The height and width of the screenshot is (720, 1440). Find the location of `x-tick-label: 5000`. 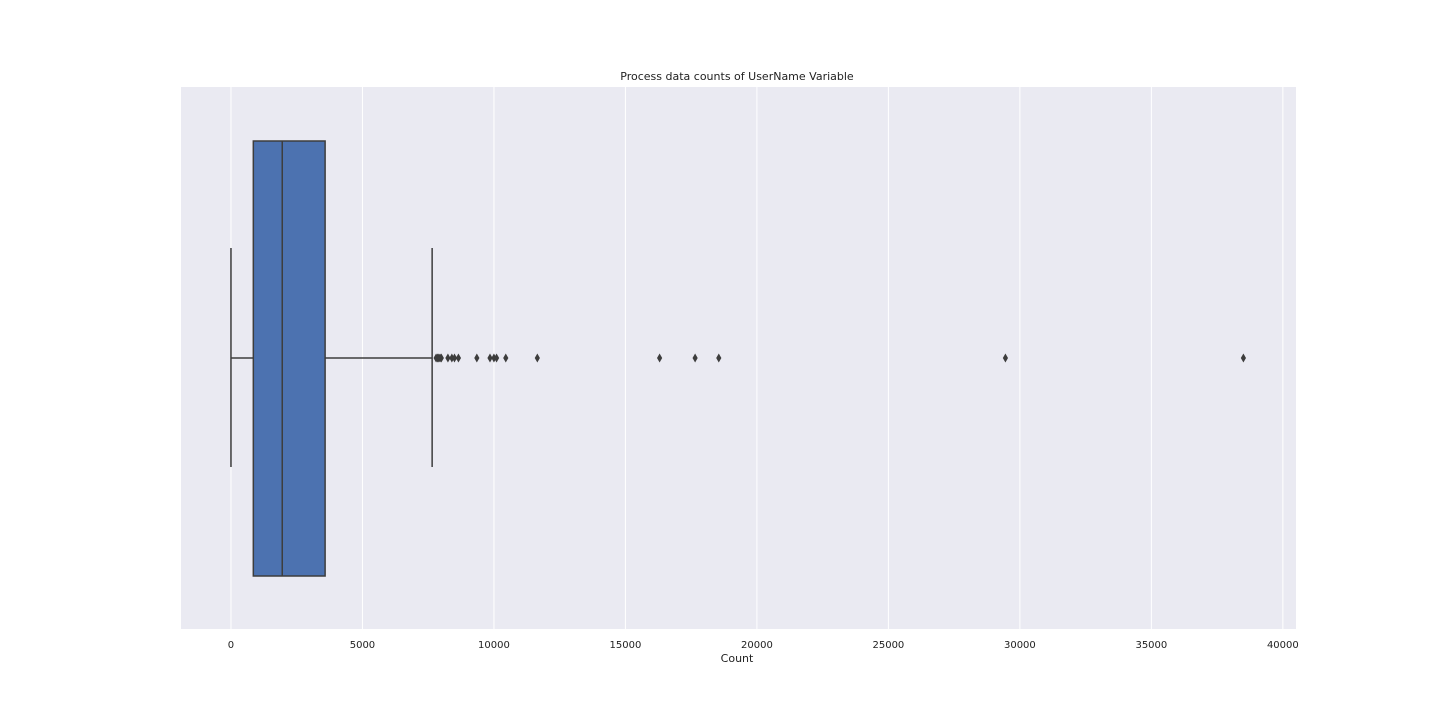

x-tick-label: 5000 is located at coordinates (362, 645).